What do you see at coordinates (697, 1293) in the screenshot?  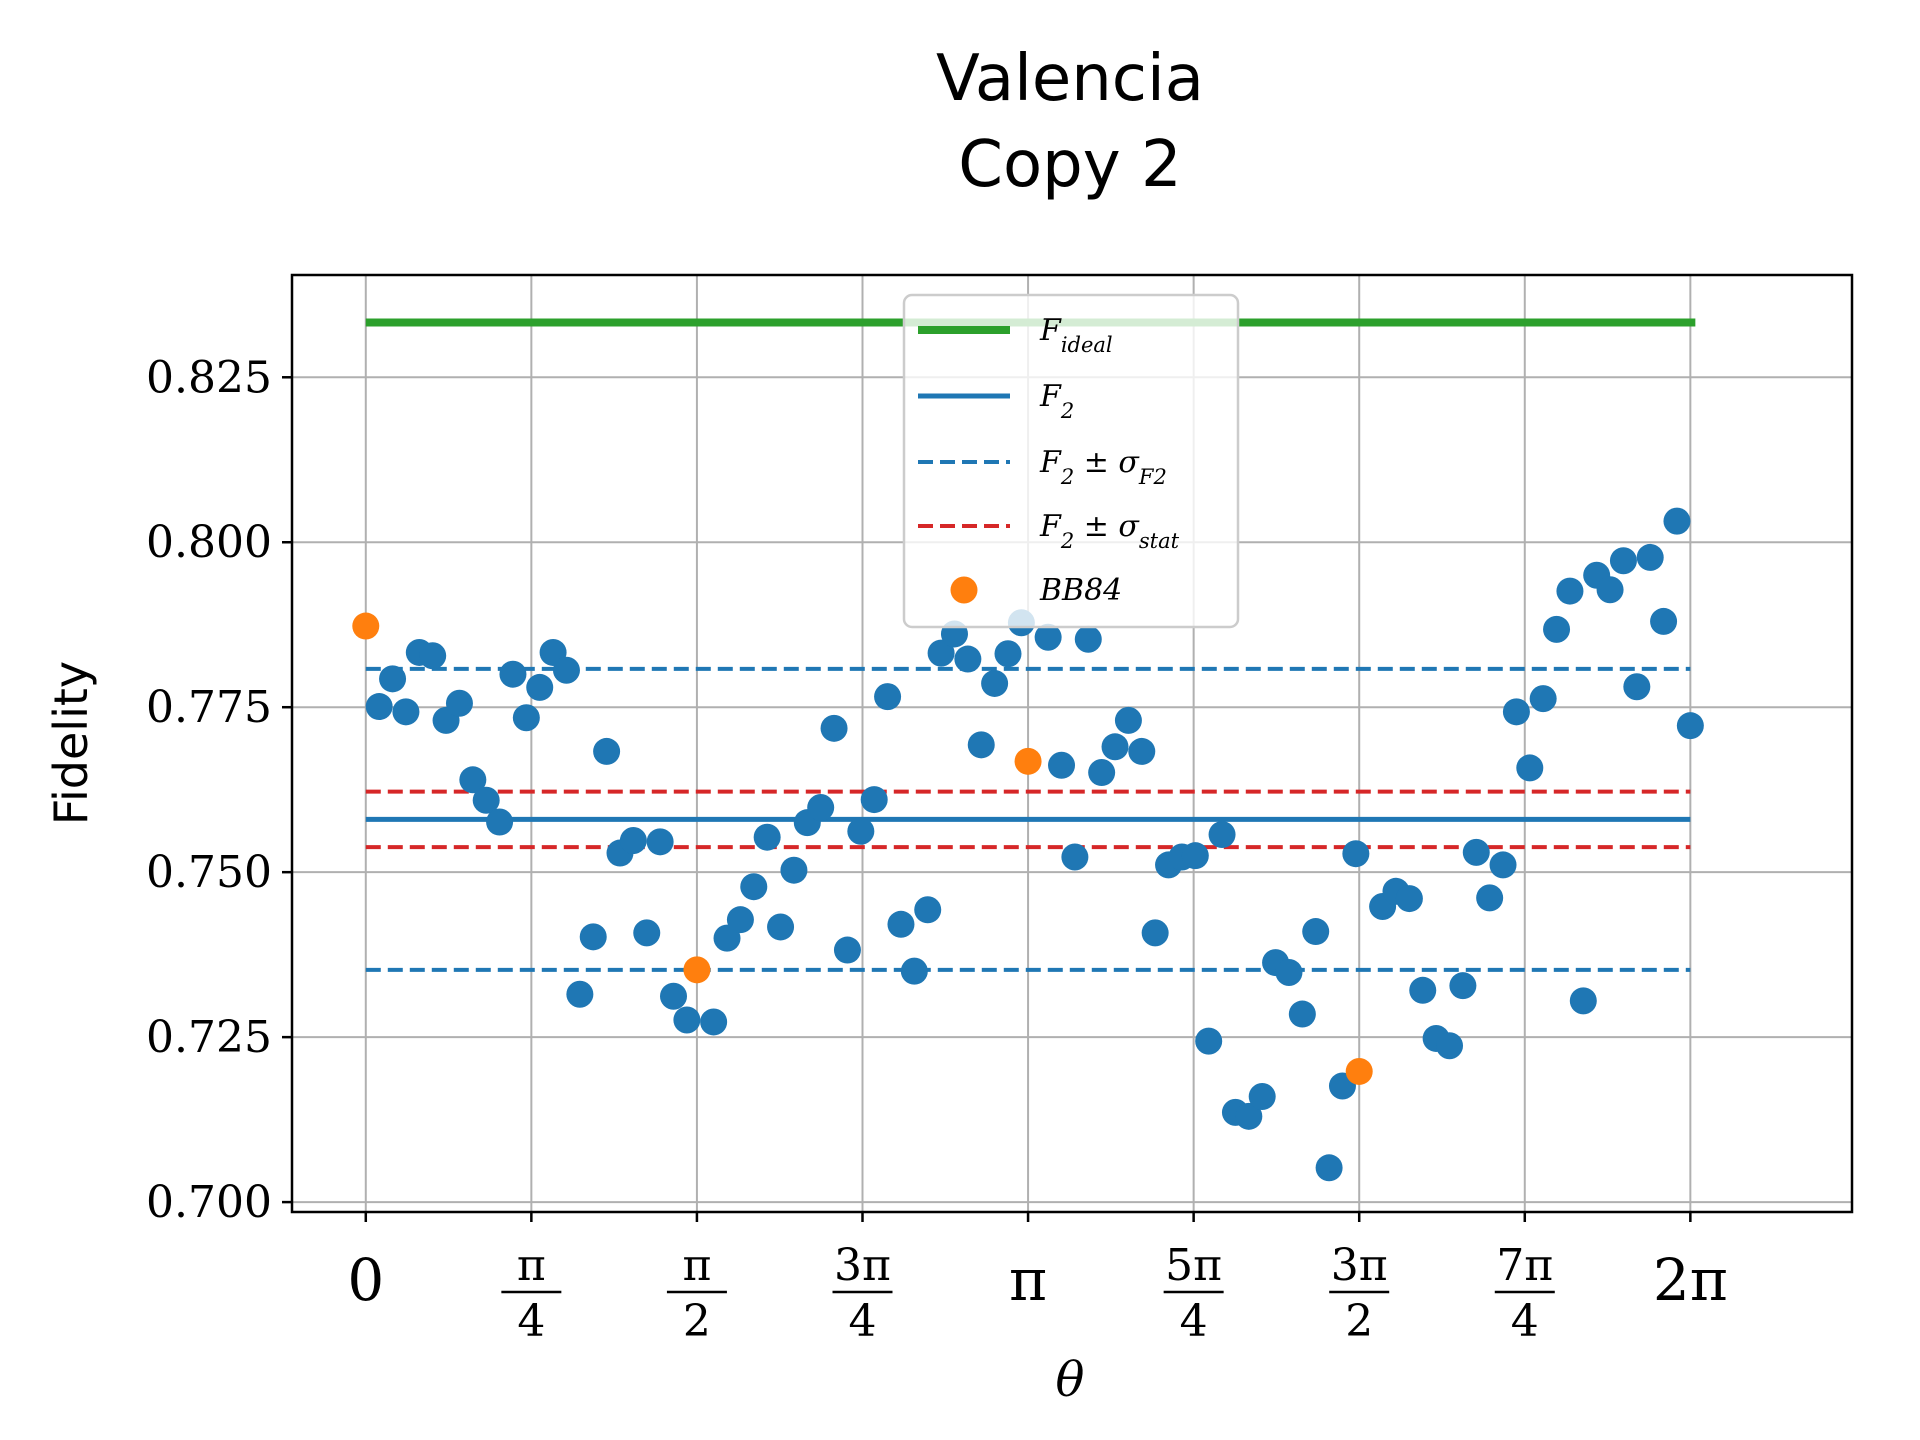 I see `x-tick-label: π2` at bounding box center [697, 1293].